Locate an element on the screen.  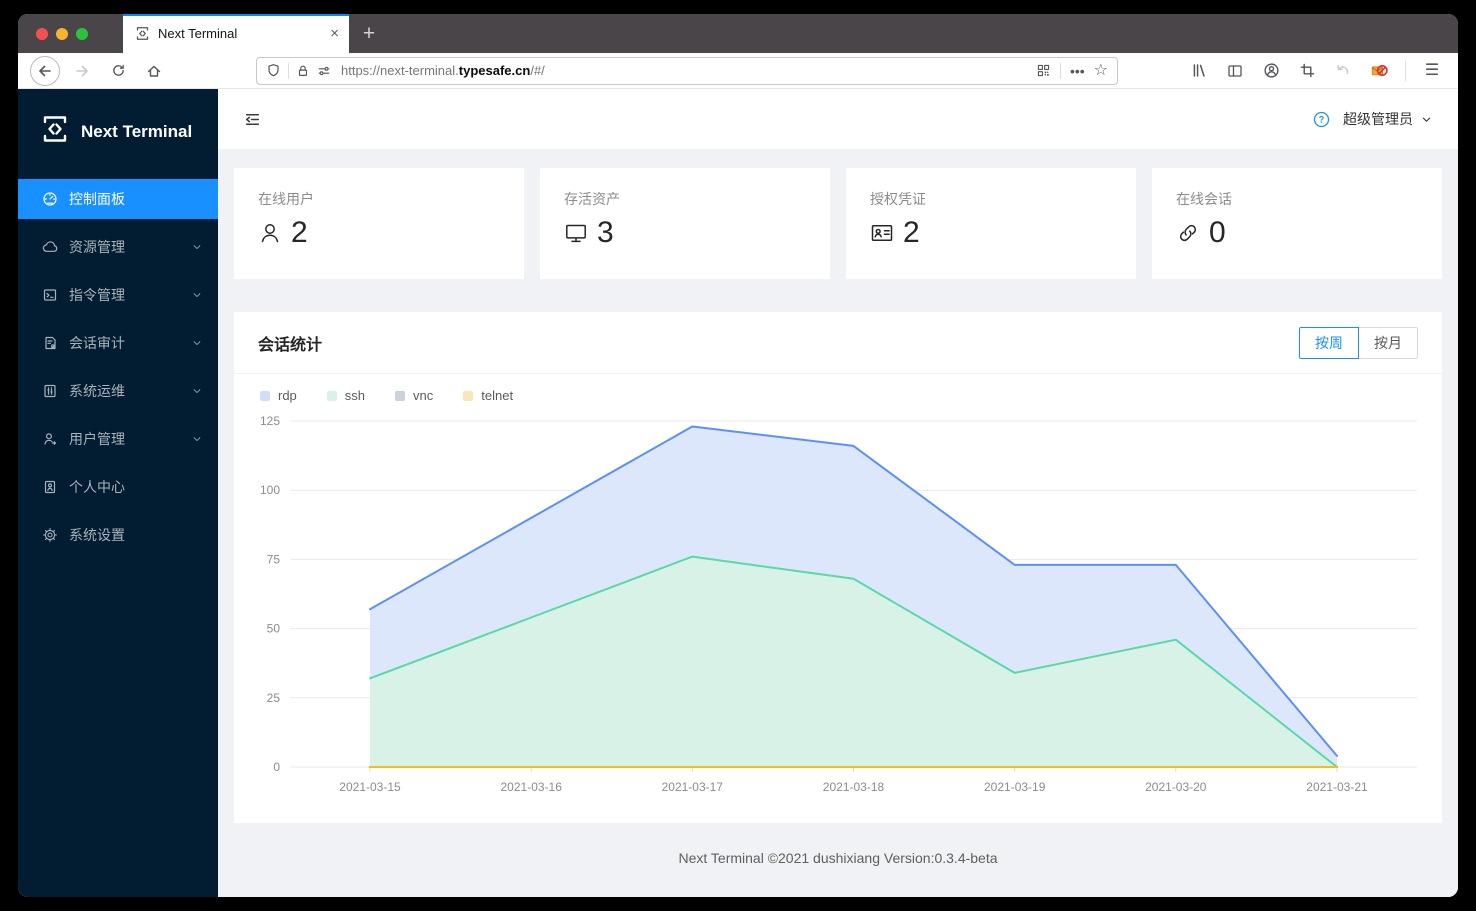
toggle-month-button: 按月 is located at coordinates (1388, 342).